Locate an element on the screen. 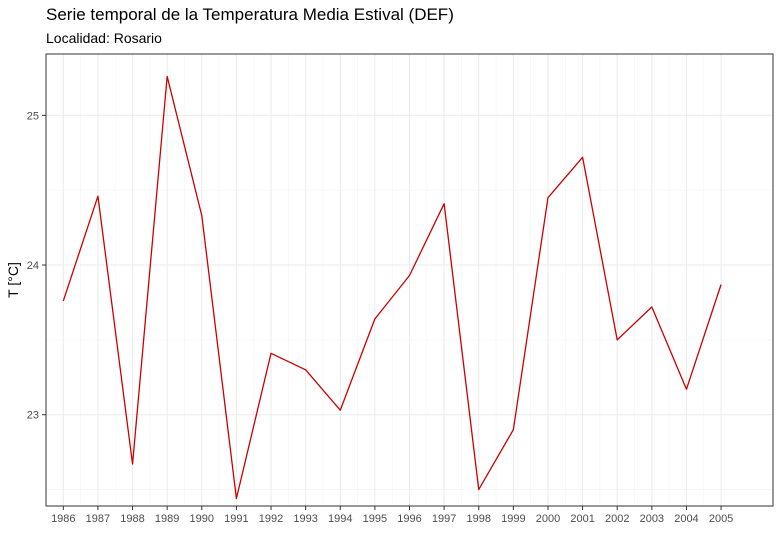 This screenshot has width=782, height=550. x-tick-label: 1991 is located at coordinates (236, 519).